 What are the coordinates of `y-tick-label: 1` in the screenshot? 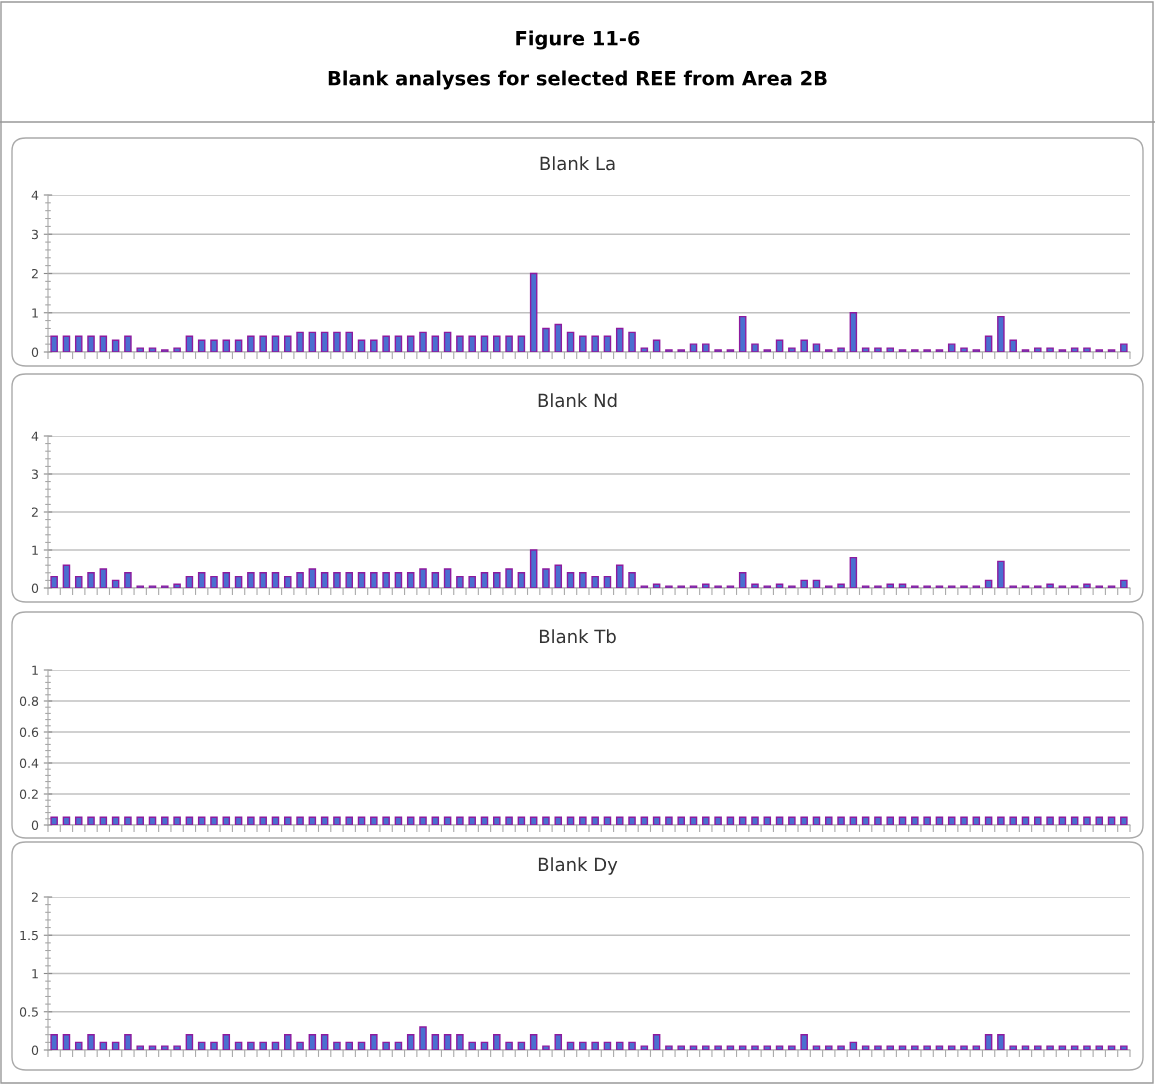 It's located at (35, 974).